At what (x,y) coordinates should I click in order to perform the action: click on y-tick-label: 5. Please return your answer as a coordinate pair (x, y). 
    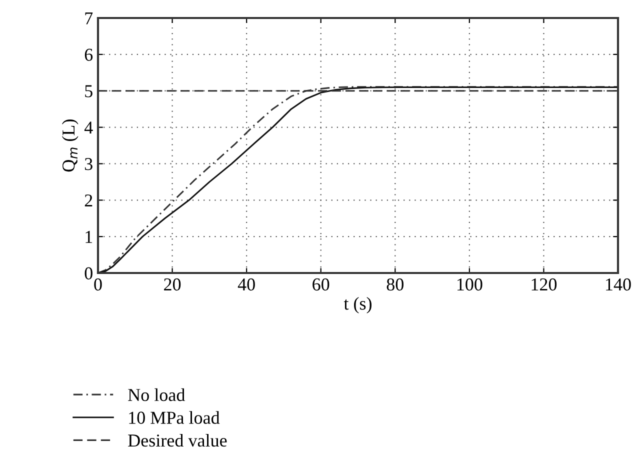
    Looking at the image, I should click on (88, 91).